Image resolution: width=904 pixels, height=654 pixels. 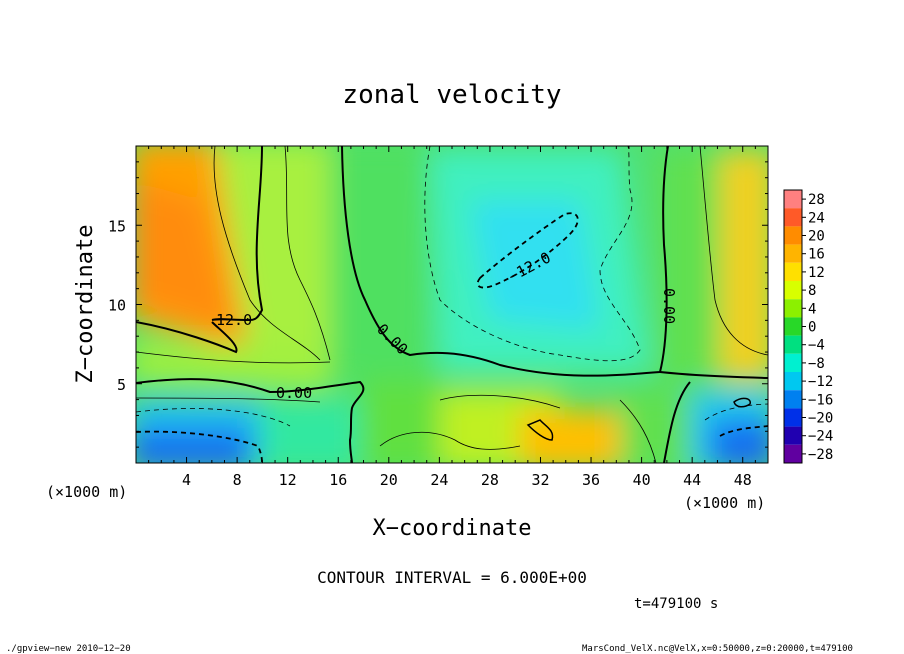 I want to click on x-unit-label-left: (×1000 m), so click(x=86, y=492).